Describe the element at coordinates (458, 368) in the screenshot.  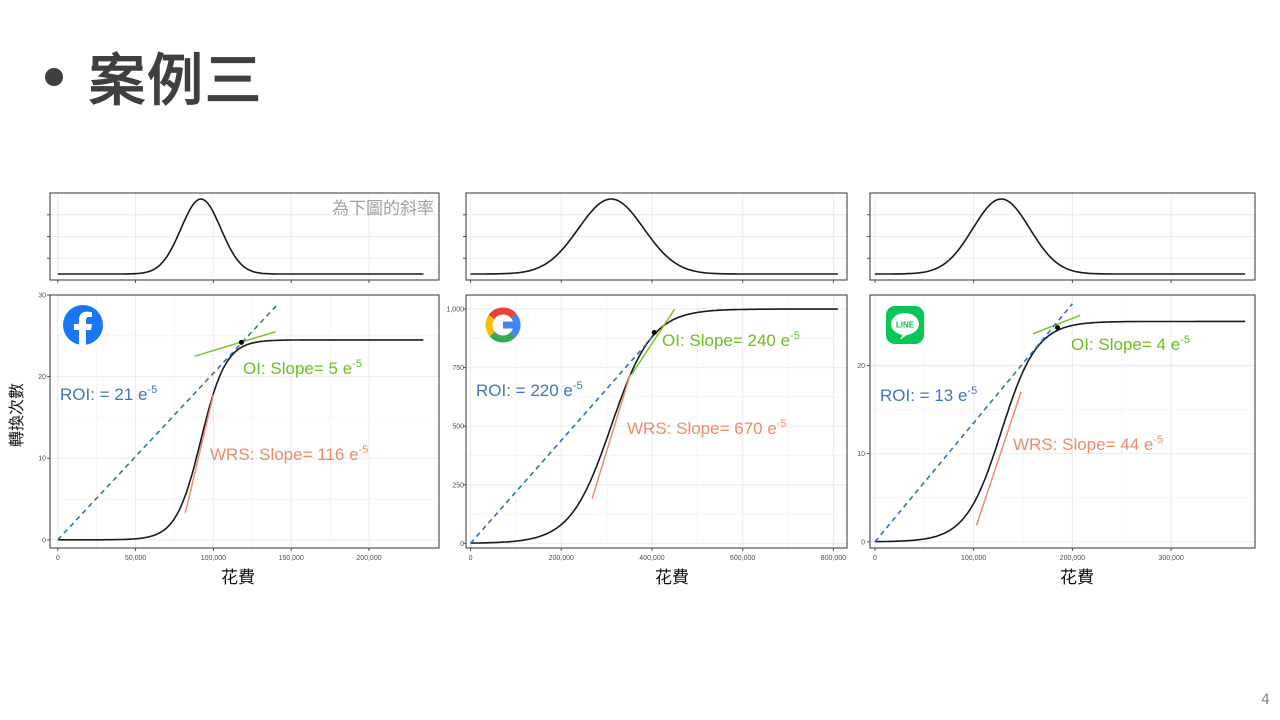
I see `y-tick-label: 750` at that location.